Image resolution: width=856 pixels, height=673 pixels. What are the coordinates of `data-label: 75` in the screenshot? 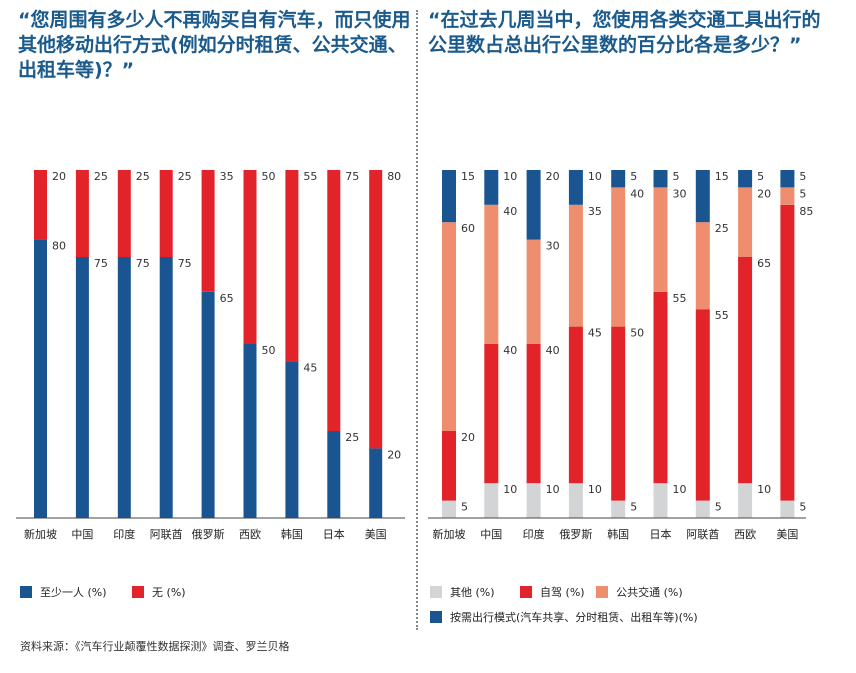 It's located at (101, 263).